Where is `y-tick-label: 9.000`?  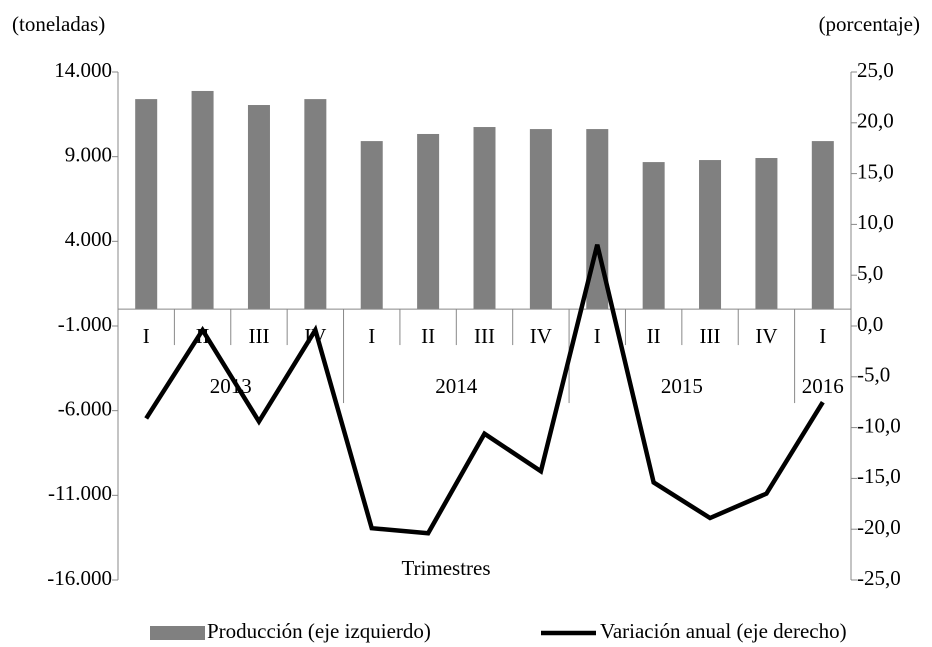
y-tick-label: 9.000 is located at coordinates (88, 154).